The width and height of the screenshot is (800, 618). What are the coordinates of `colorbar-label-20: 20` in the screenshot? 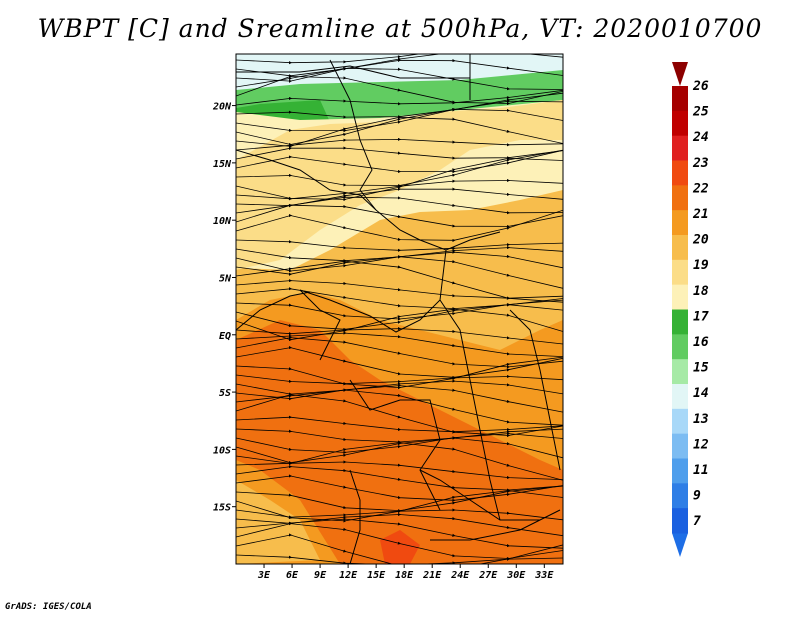 It's located at (700, 240).